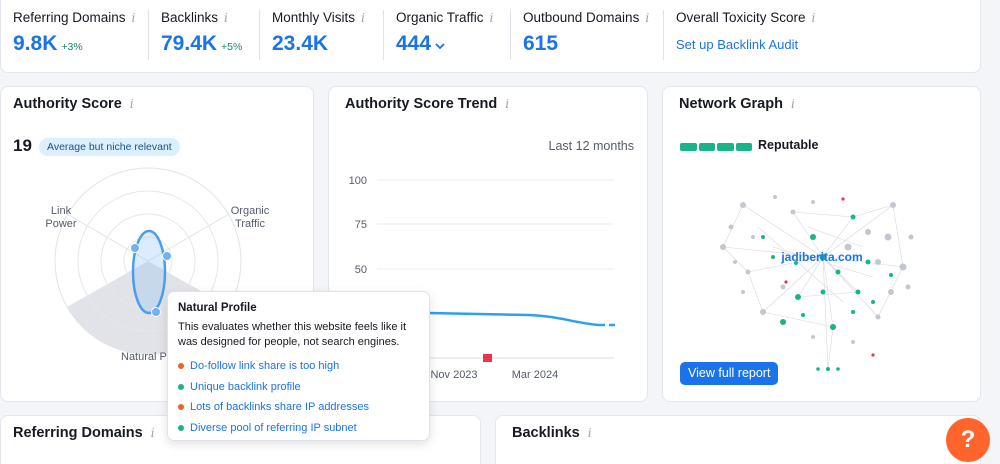  What do you see at coordinates (968, 440) in the screenshot?
I see `help-button: ?` at bounding box center [968, 440].